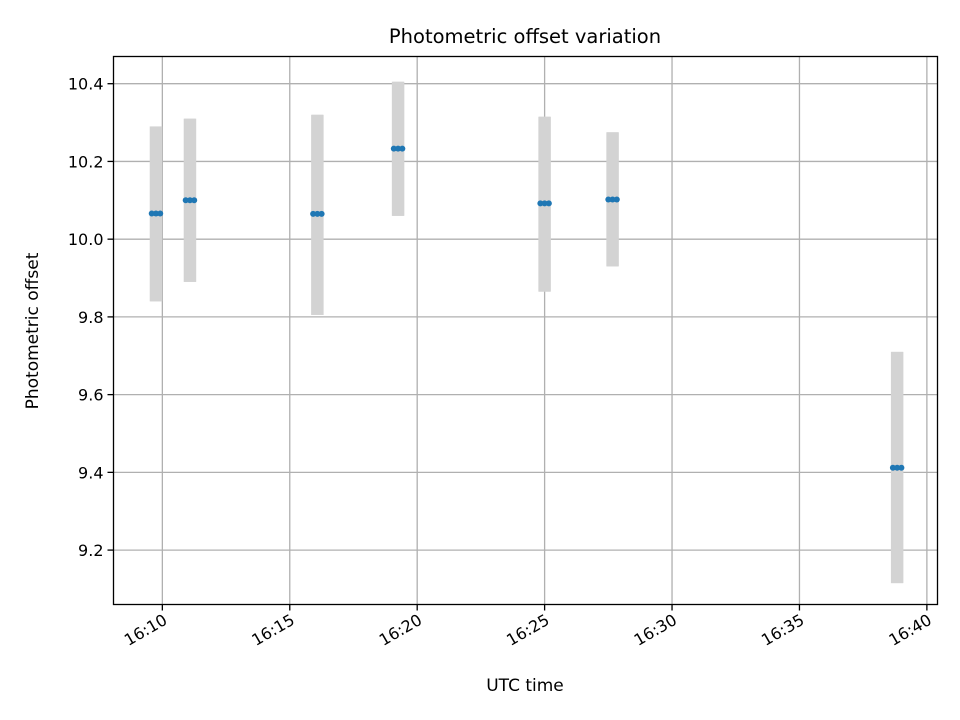  I want to click on y-tick-label: 9.8, so click(90, 317).